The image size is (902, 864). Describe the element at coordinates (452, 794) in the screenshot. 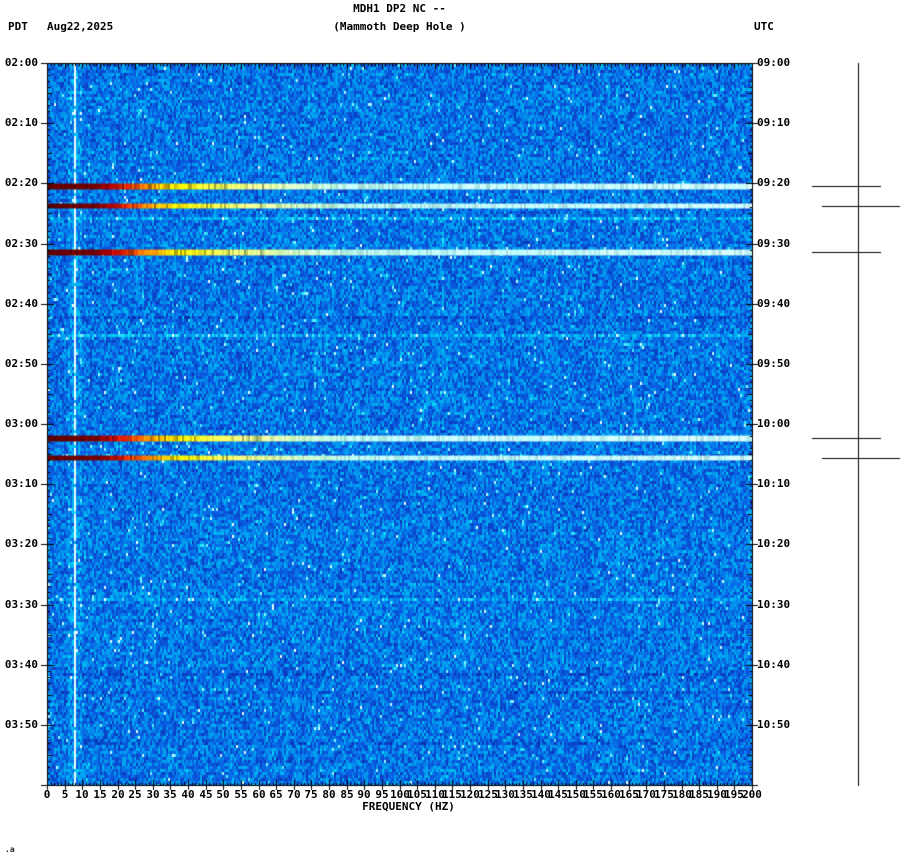

I see `freq-tick-label: 115` at that location.